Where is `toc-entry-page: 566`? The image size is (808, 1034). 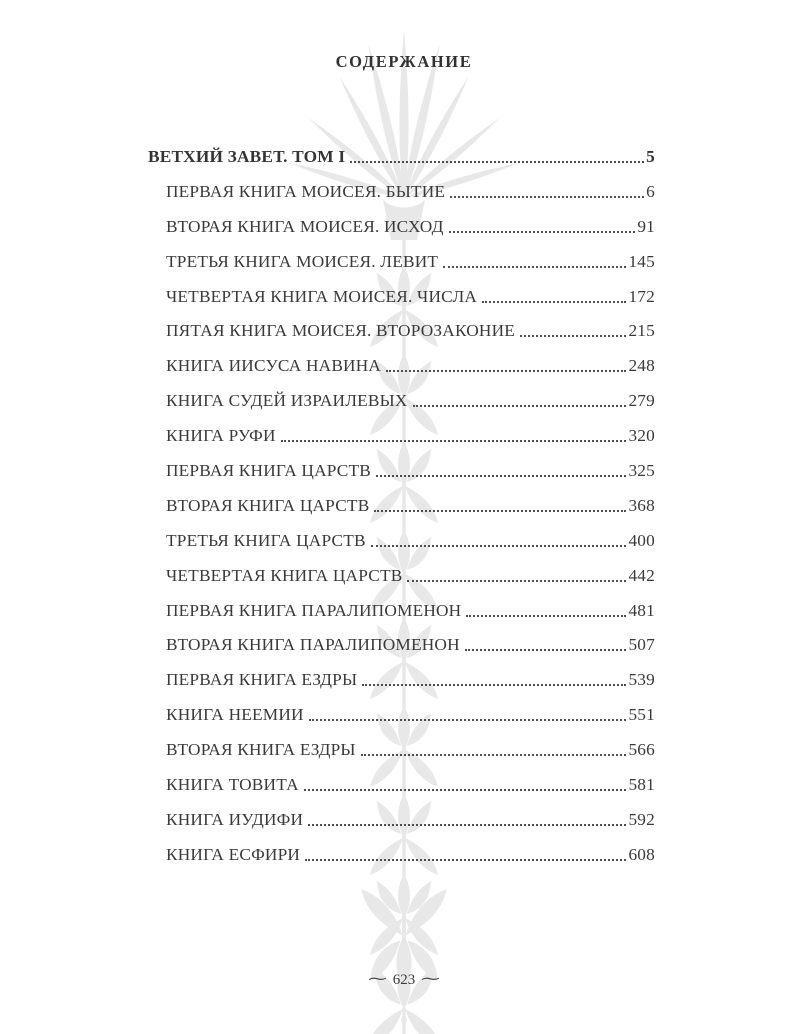 toc-entry-page: 566 is located at coordinates (641, 750).